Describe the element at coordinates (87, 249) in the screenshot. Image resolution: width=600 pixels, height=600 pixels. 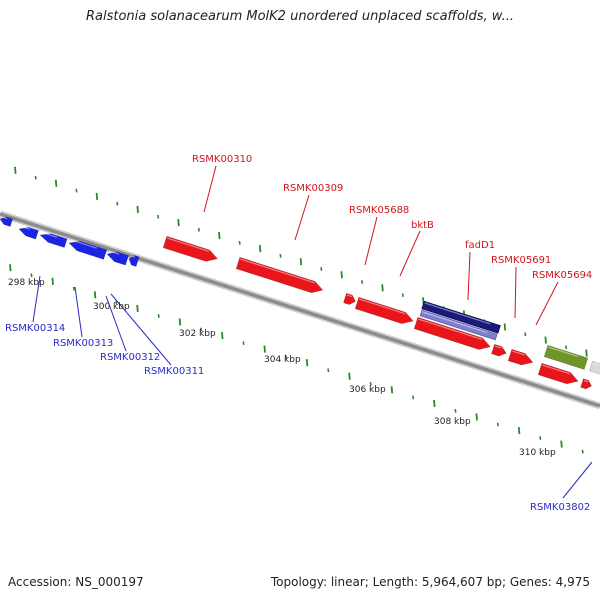
I see `gene-arrow-rsmk00312` at that location.